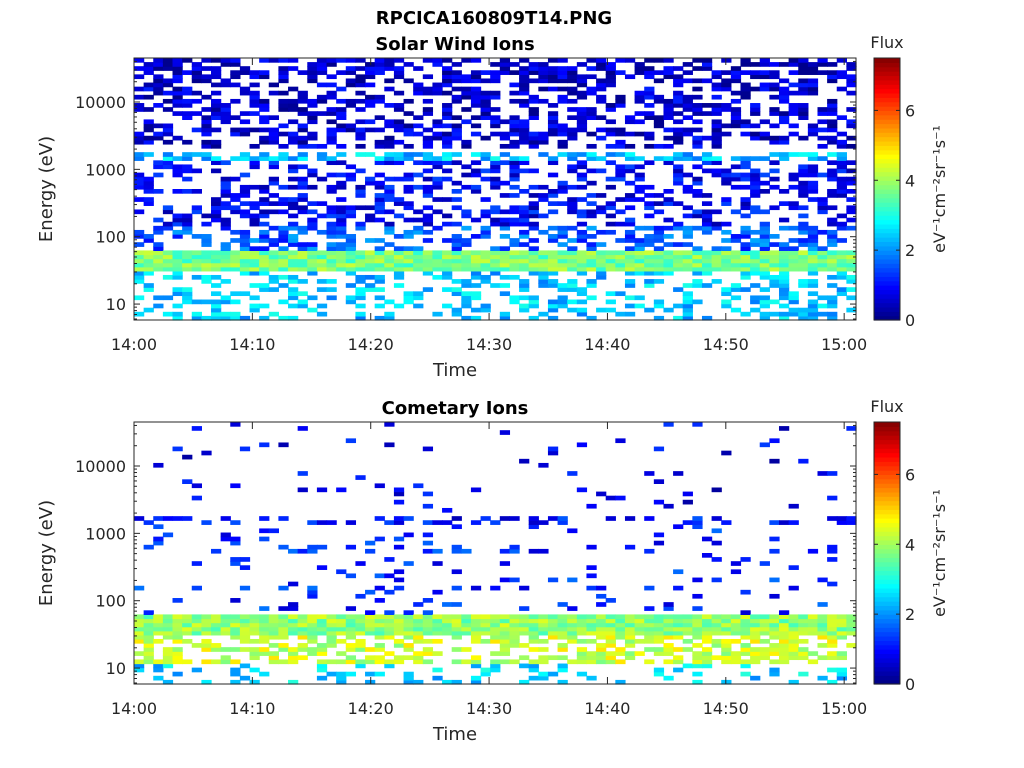  Describe the element at coordinates (886, 406) in the screenshot. I see `colorbar-title: Flux` at that location.